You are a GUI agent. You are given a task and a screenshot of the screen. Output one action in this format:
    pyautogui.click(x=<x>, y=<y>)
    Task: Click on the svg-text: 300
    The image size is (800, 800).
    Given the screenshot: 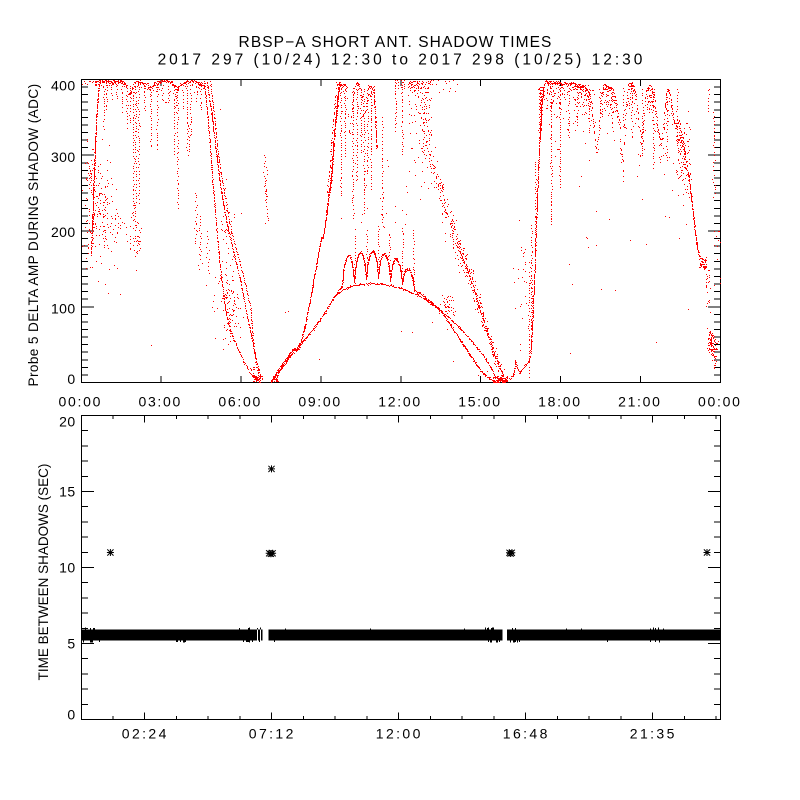 What is the action you would take?
    pyautogui.click(x=63, y=157)
    